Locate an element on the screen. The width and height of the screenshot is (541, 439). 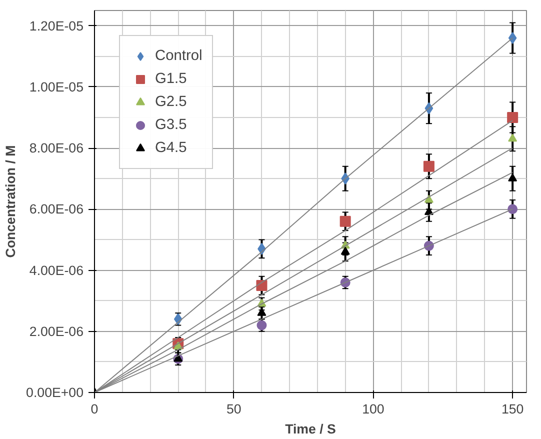
y-tick-label: 1.00E-05 is located at coordinates (56, 86).